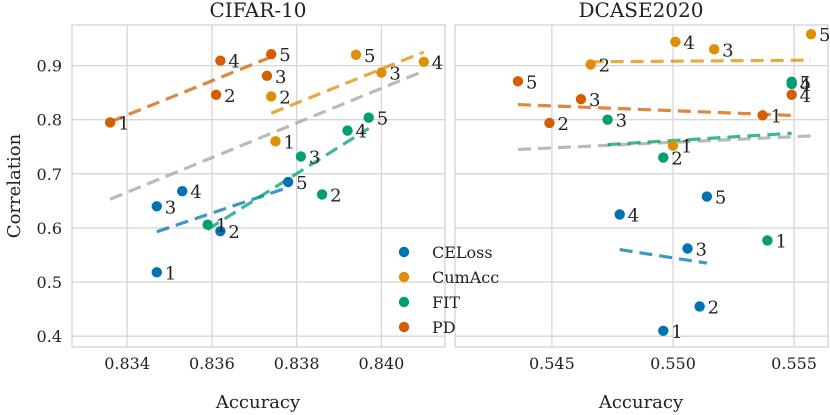 Image resolution: width=830 pixels, height=415 pixels. What do you see at coordinates (233, 232) in the screenshot?
I see `point-label-cifar-10-celoss-2: 2` at bounding box center [233, 232].